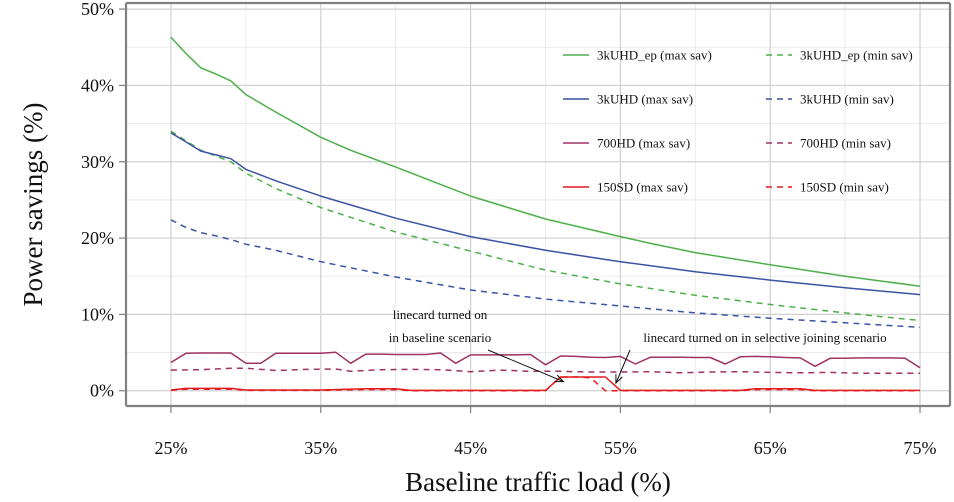  What do you see at coordinates (440, 314) in the screenshot?
I see `annotation-text: linecard turned on` at bounding box center [440, 314].